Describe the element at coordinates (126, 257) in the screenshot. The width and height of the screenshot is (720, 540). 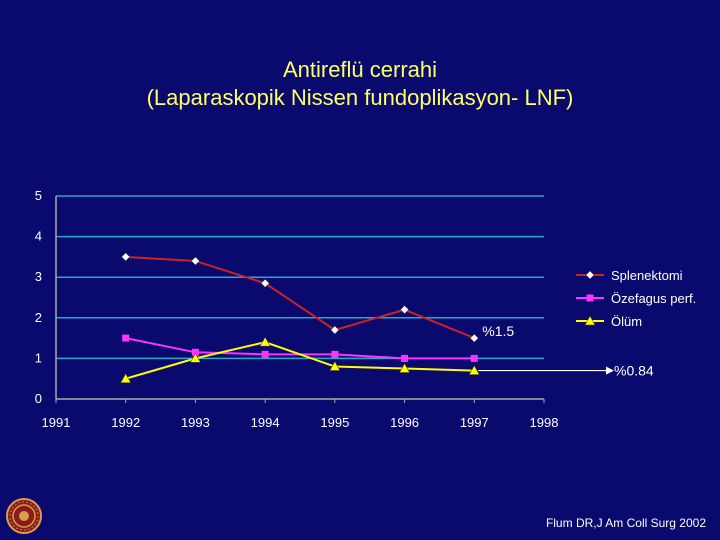
I see `data-point-s0-1992` at that location.